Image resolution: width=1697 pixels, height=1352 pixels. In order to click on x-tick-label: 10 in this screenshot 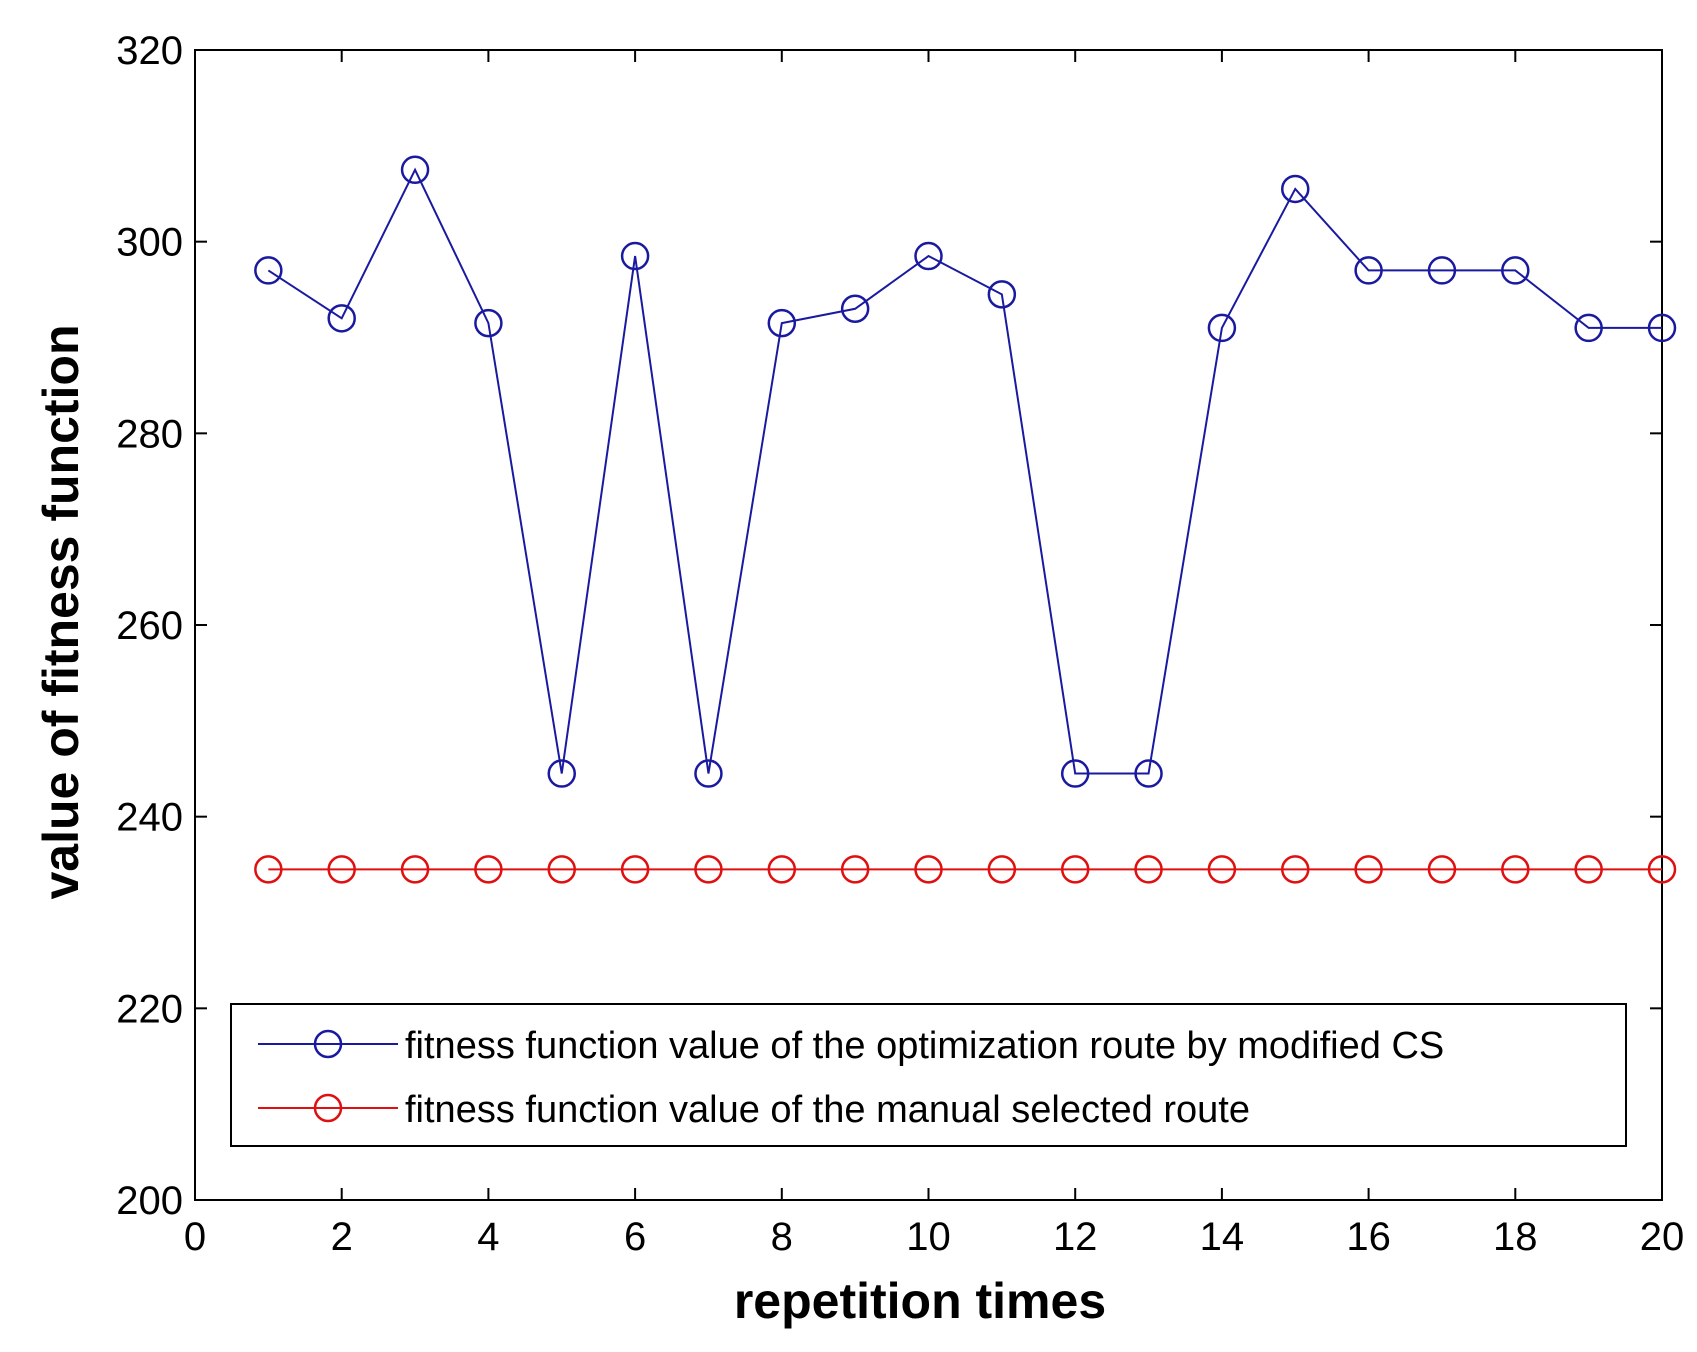, I will do `click(928, 1237)`.